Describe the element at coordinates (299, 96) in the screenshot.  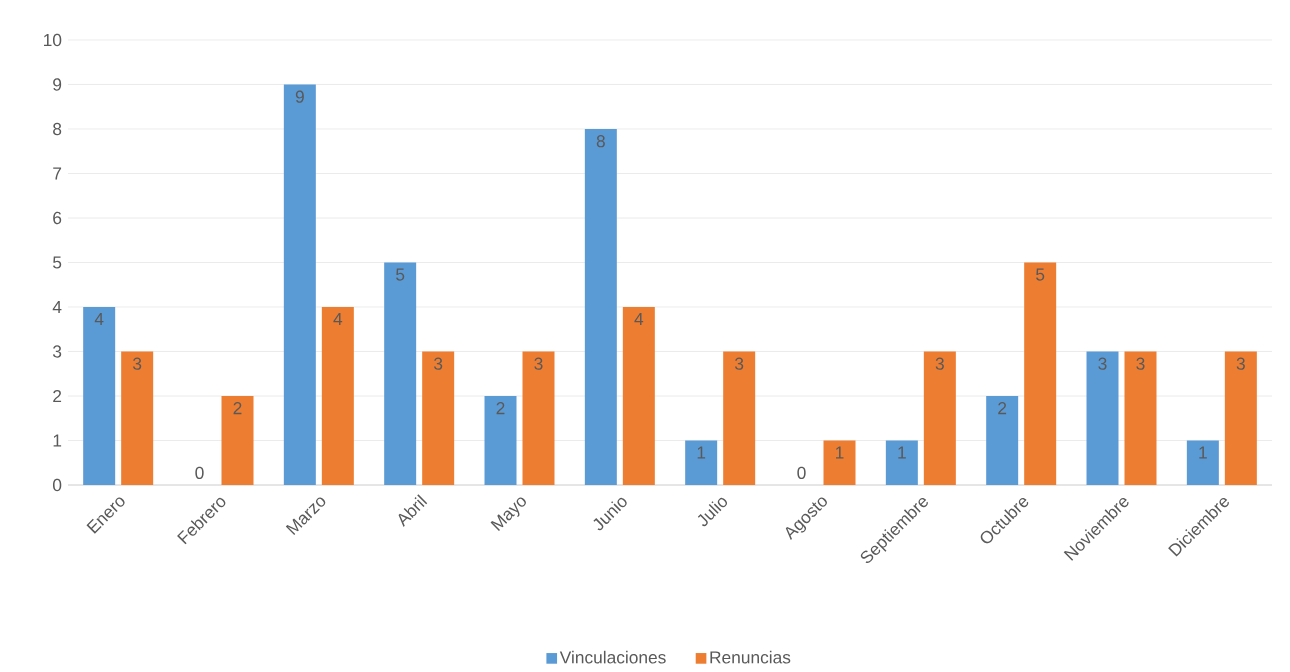
I see `data-label: 9` at that location.